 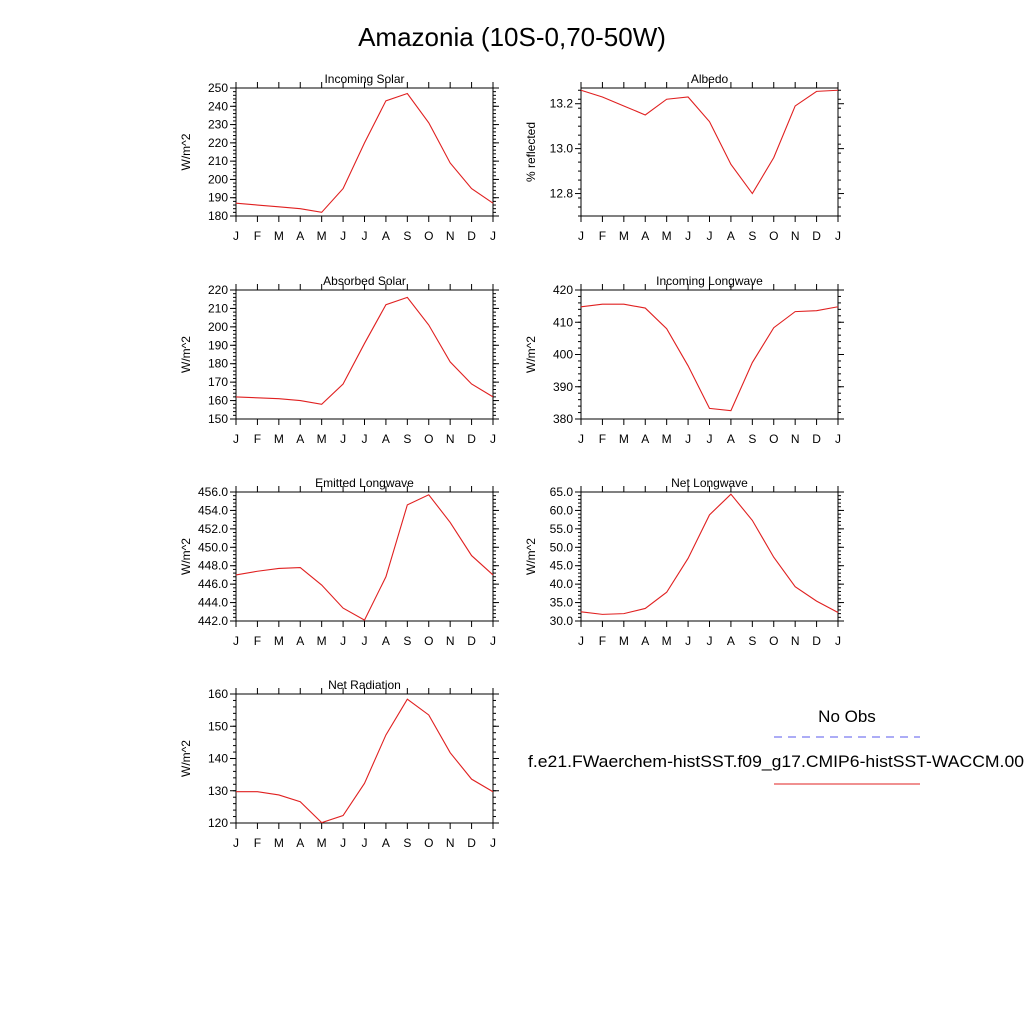 I want to click on incoming-longwave-series-line, so click(x=709, y=357).